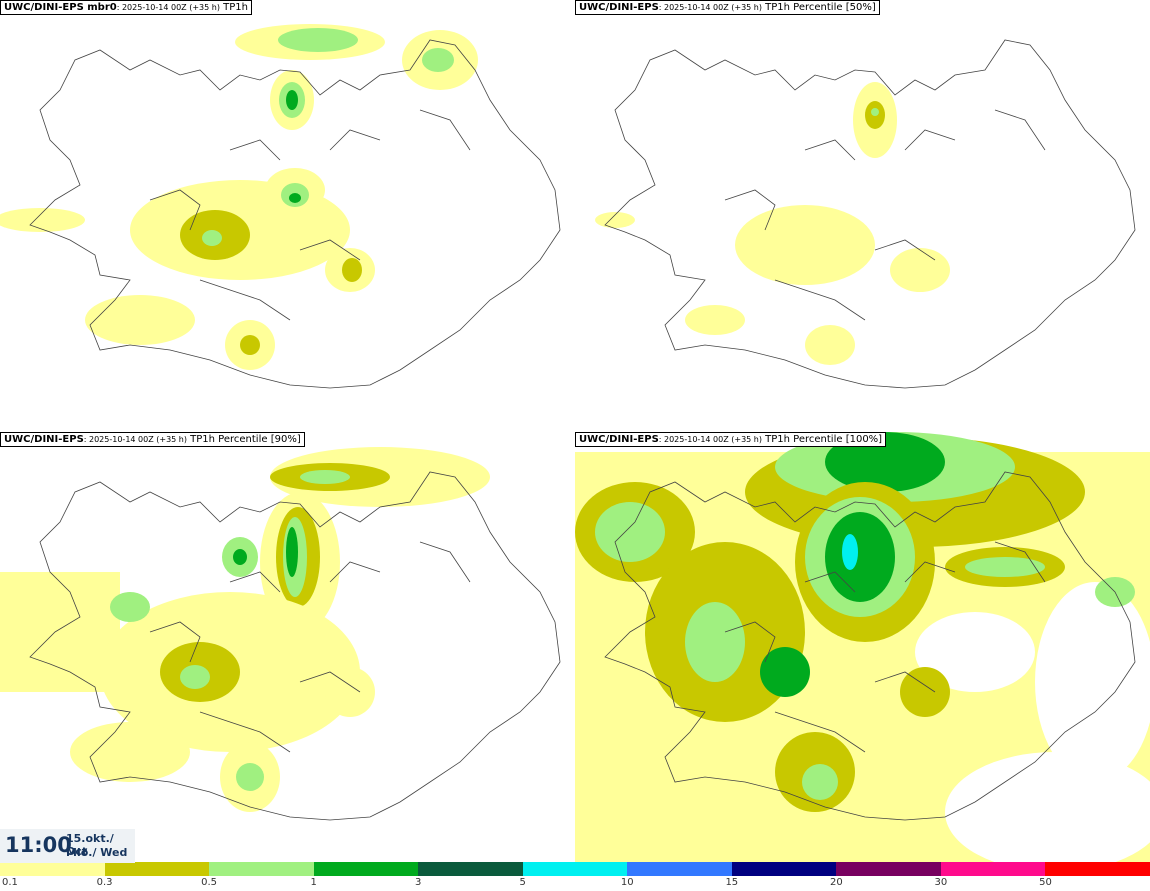 This screenshot has width=1150, height=891. What do you see at coordinates (772, 223) in the screenshot?
I see `precip-field` at bounding box center [772, 223].